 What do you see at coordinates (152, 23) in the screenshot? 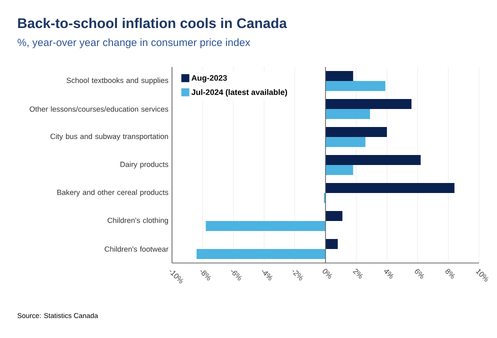
I see `chart-title: Back-to-school inflation cools in Canada` at bounding box center [152, 23].